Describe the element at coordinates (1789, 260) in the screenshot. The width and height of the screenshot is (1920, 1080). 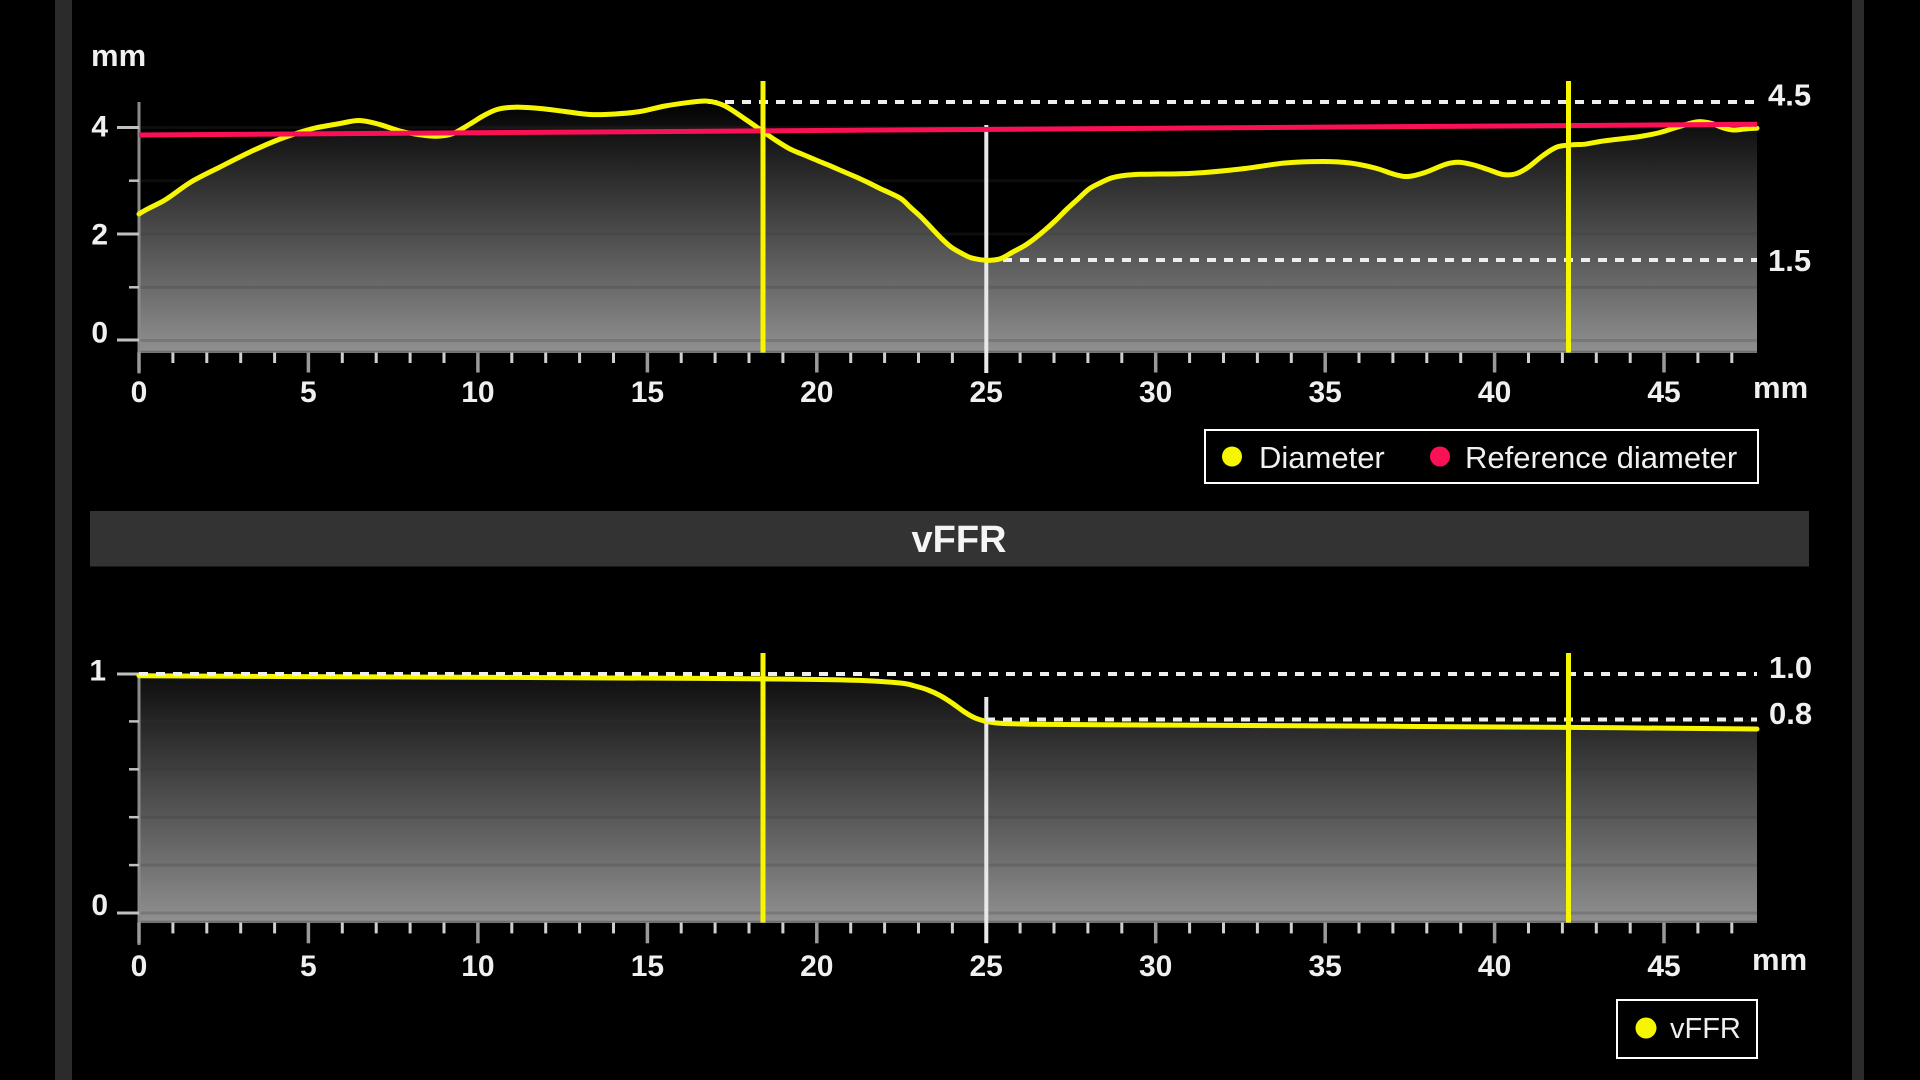
I see `svg-text: 1.5` at that location.